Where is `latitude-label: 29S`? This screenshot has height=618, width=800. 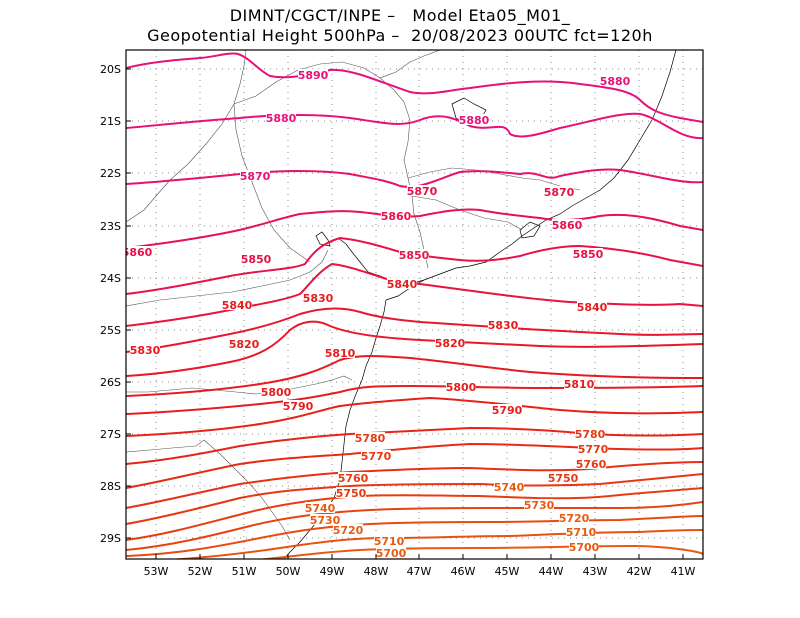
latitude-label: 29S is located at coordinates (110, 538).